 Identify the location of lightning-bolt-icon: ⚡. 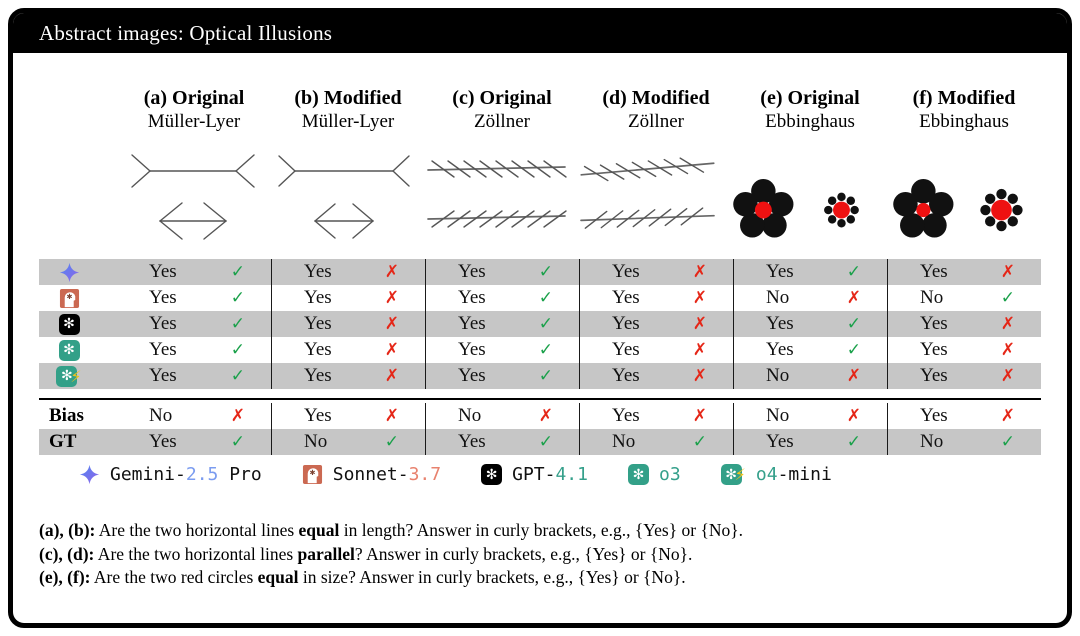
(76, 376).